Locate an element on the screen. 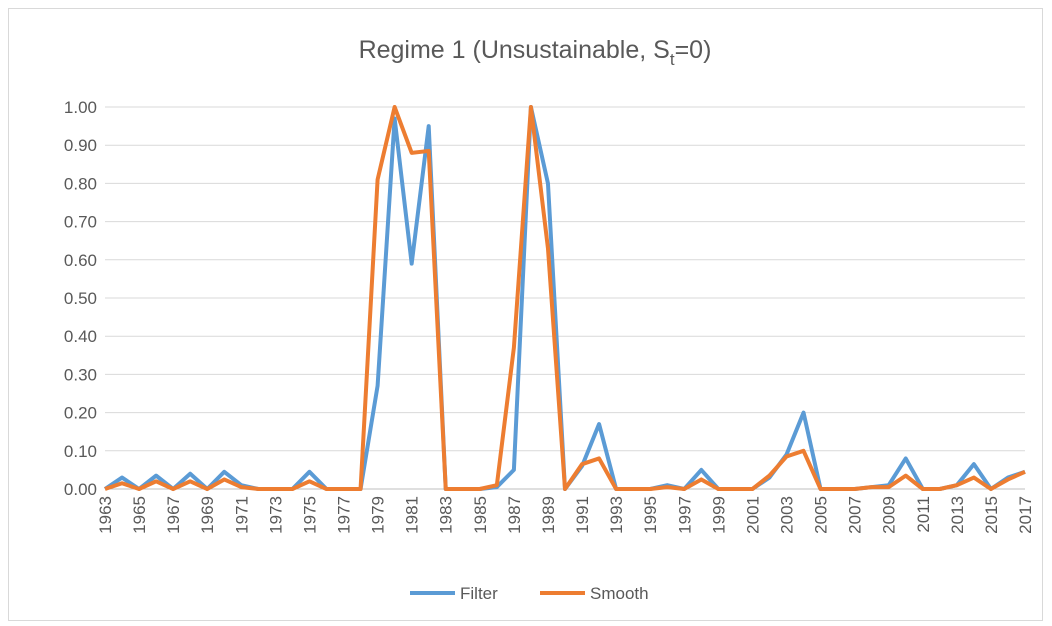 The image size is (1052, 626). x-tick-label: 1971 is located at coordinates (241, 515).